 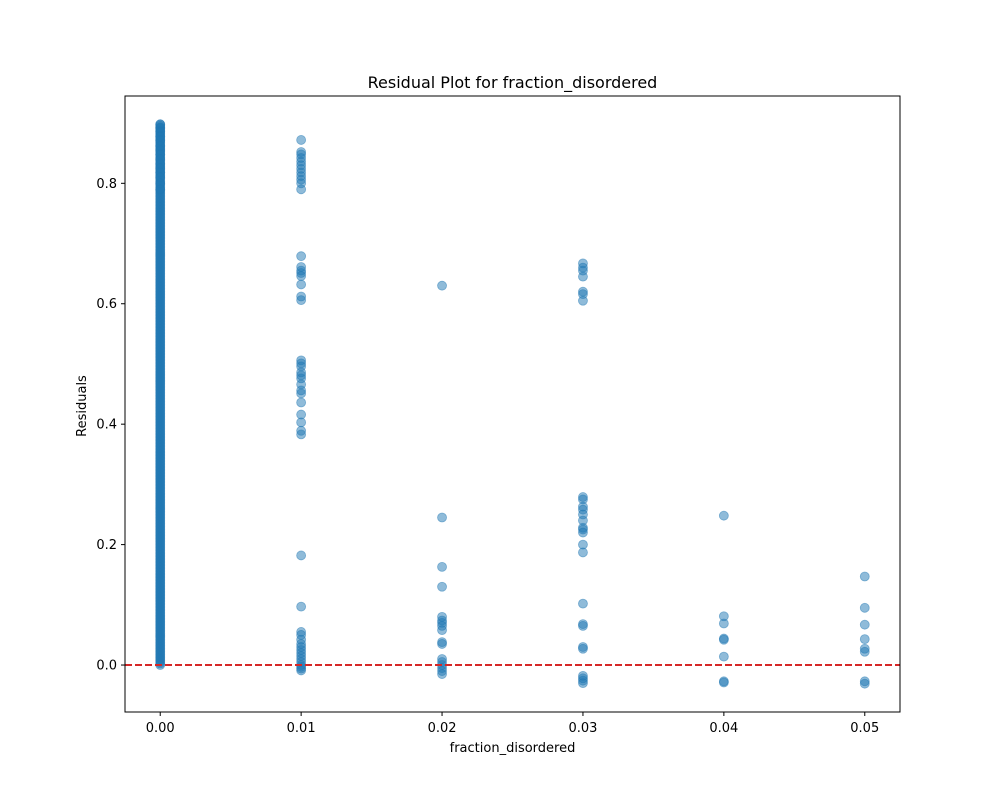 I want to click on y-tick-label: 0.6, so click(x=106, y=304).